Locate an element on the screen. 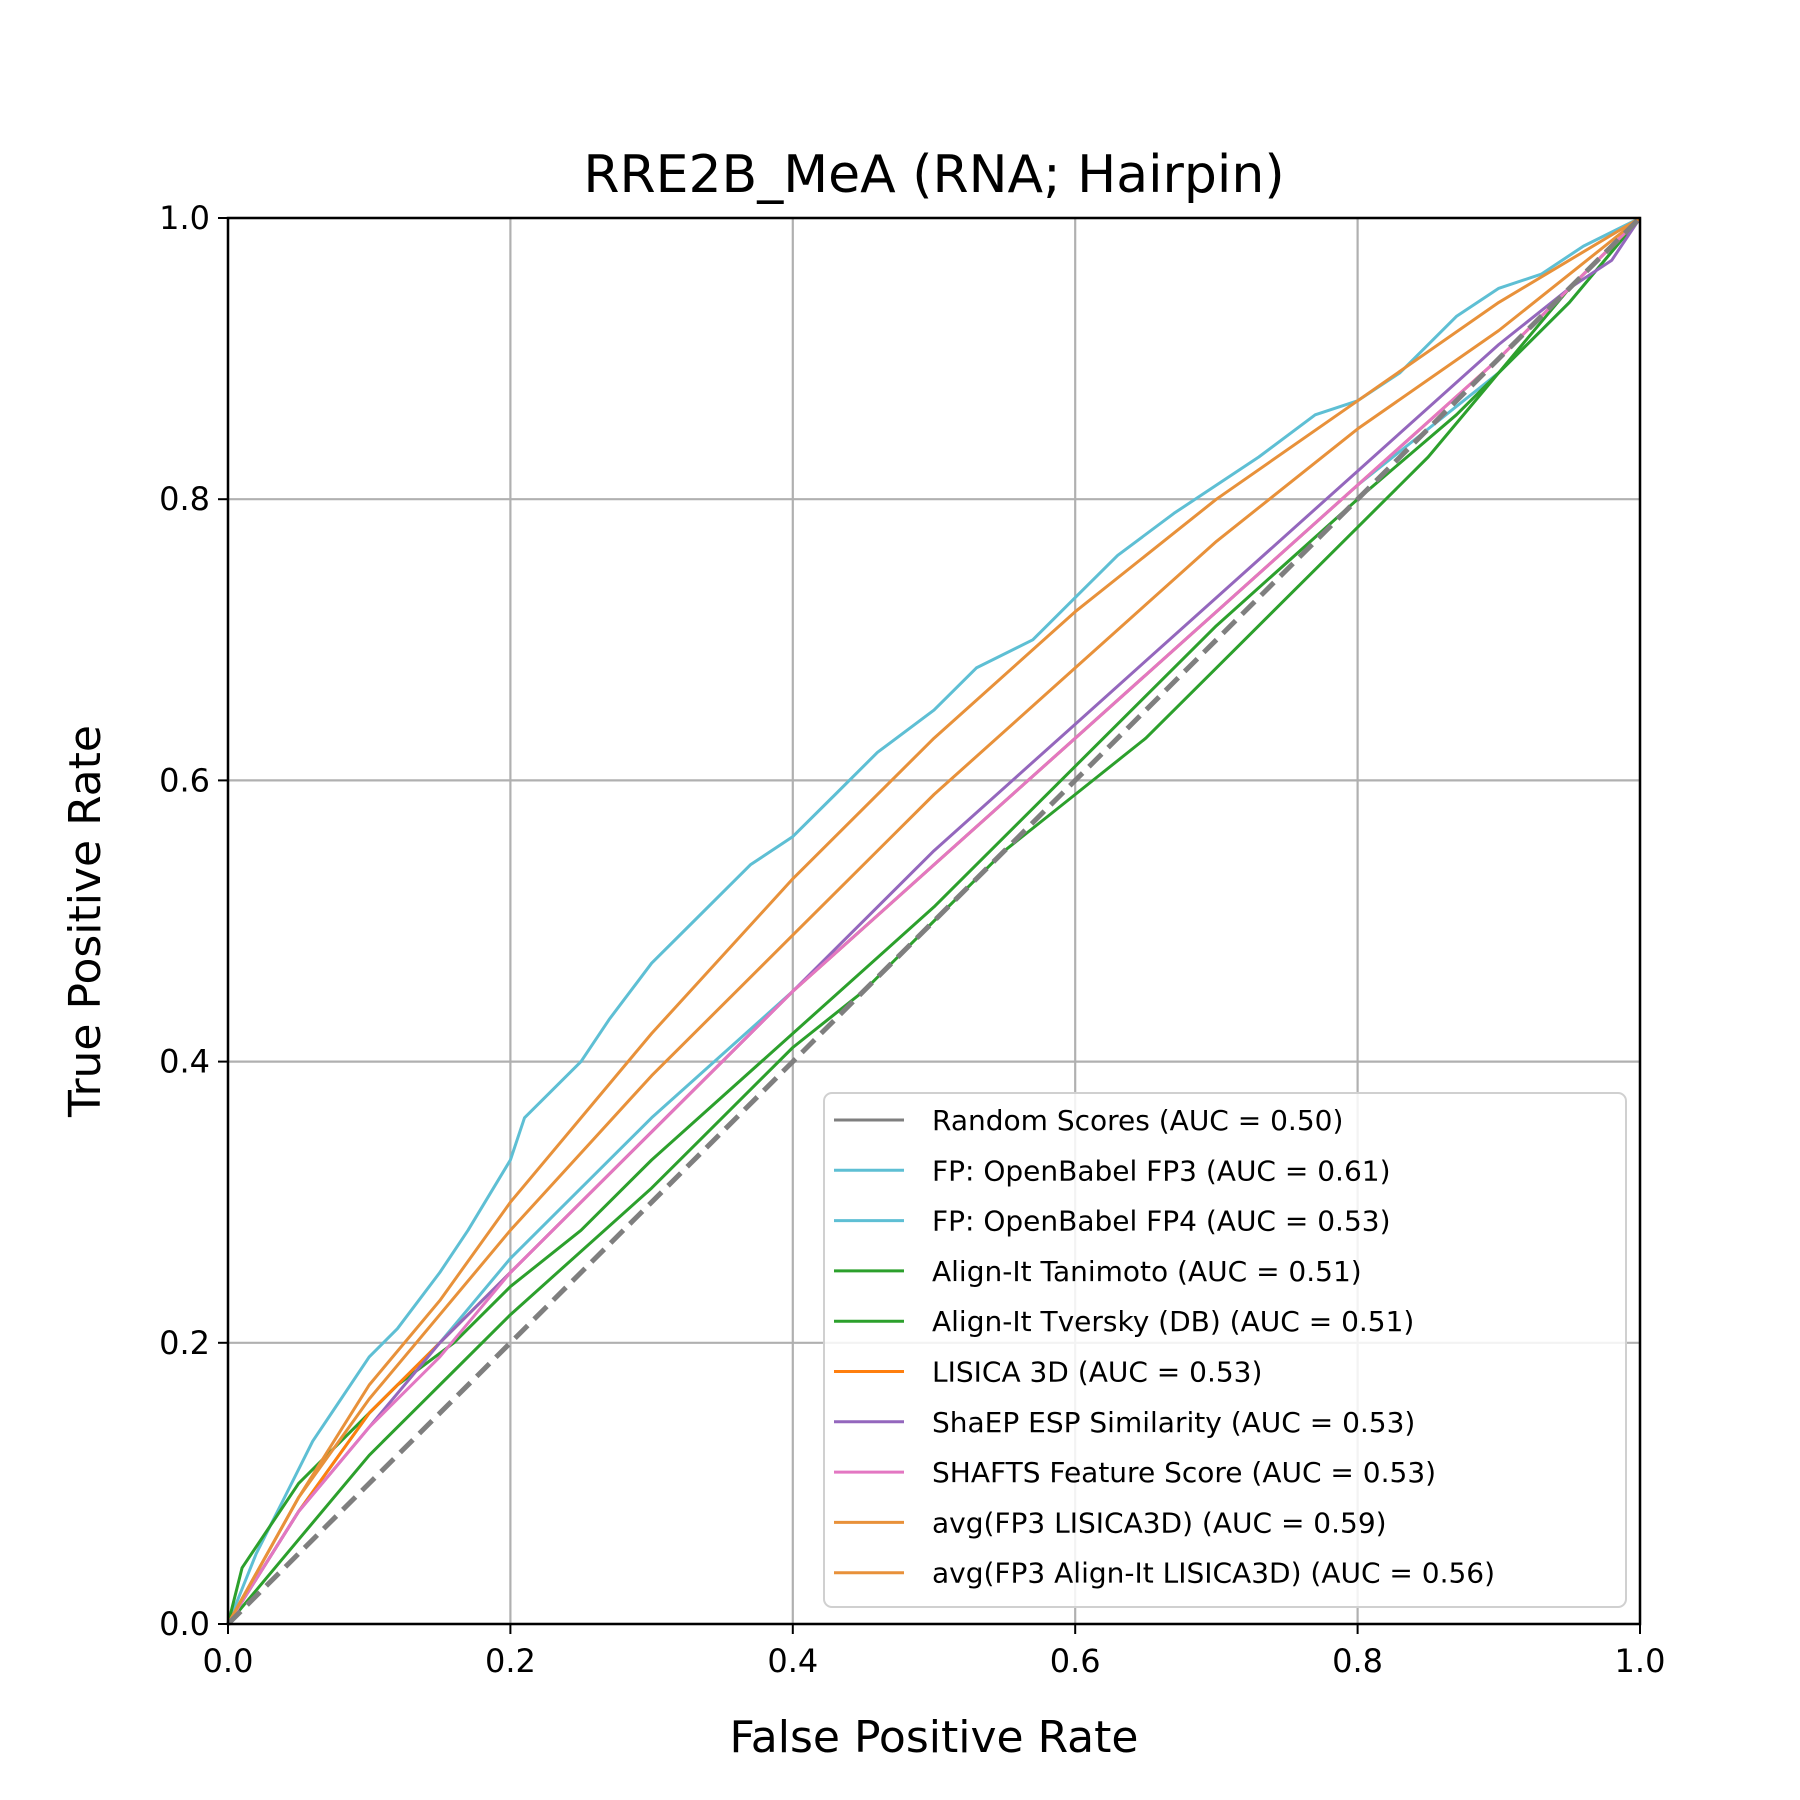 This screenshot has height=1800, width=1800. legend-label: SHAFTS Feature Score (AUC = 0.53) is located at coordinates (1184, 1472).